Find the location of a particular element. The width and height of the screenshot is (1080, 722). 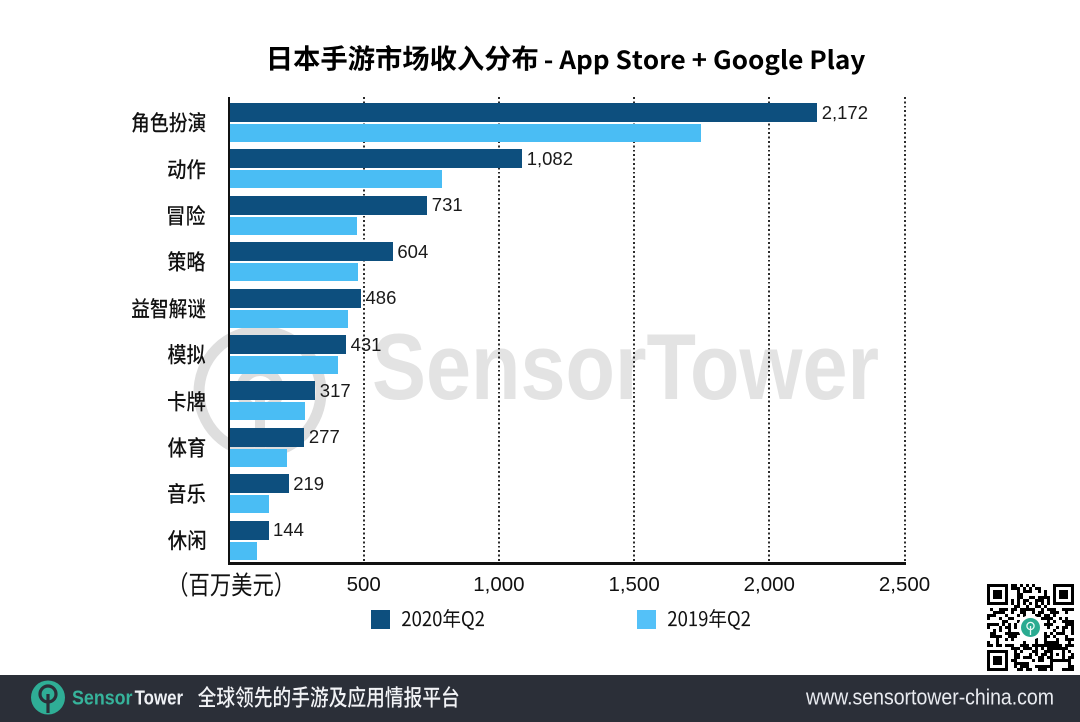

svg-text: SensorTower is located at coordinates (625, 368).